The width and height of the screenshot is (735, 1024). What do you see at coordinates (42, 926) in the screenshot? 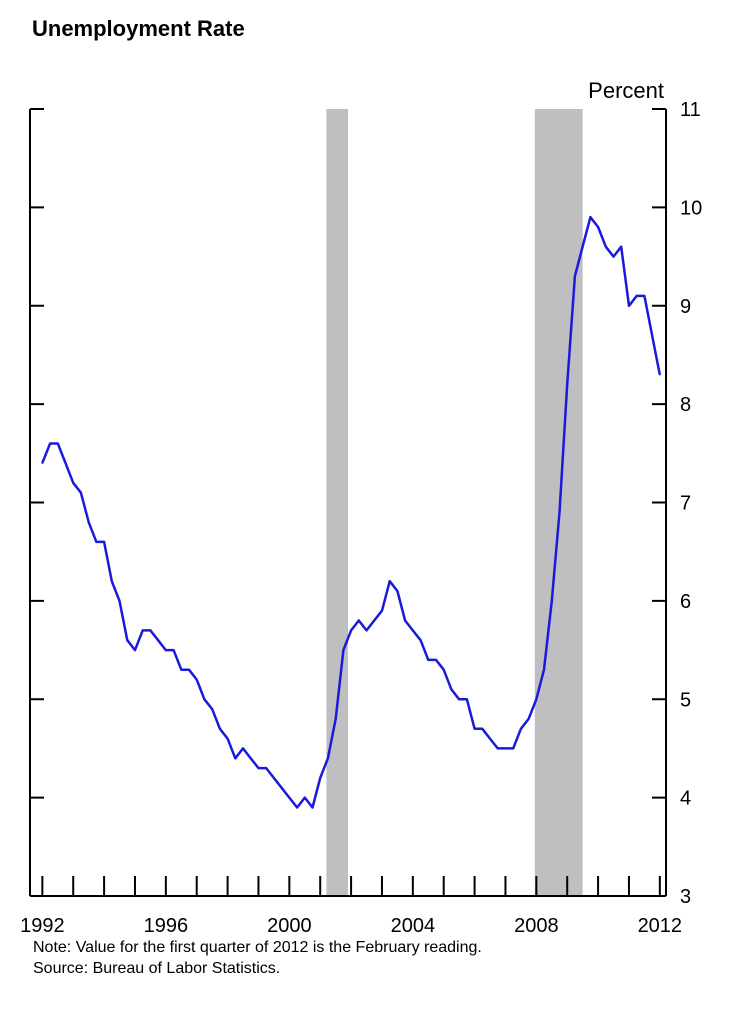
I see `x-tick-label-1992: 1992` at bounding box center [42, 926].